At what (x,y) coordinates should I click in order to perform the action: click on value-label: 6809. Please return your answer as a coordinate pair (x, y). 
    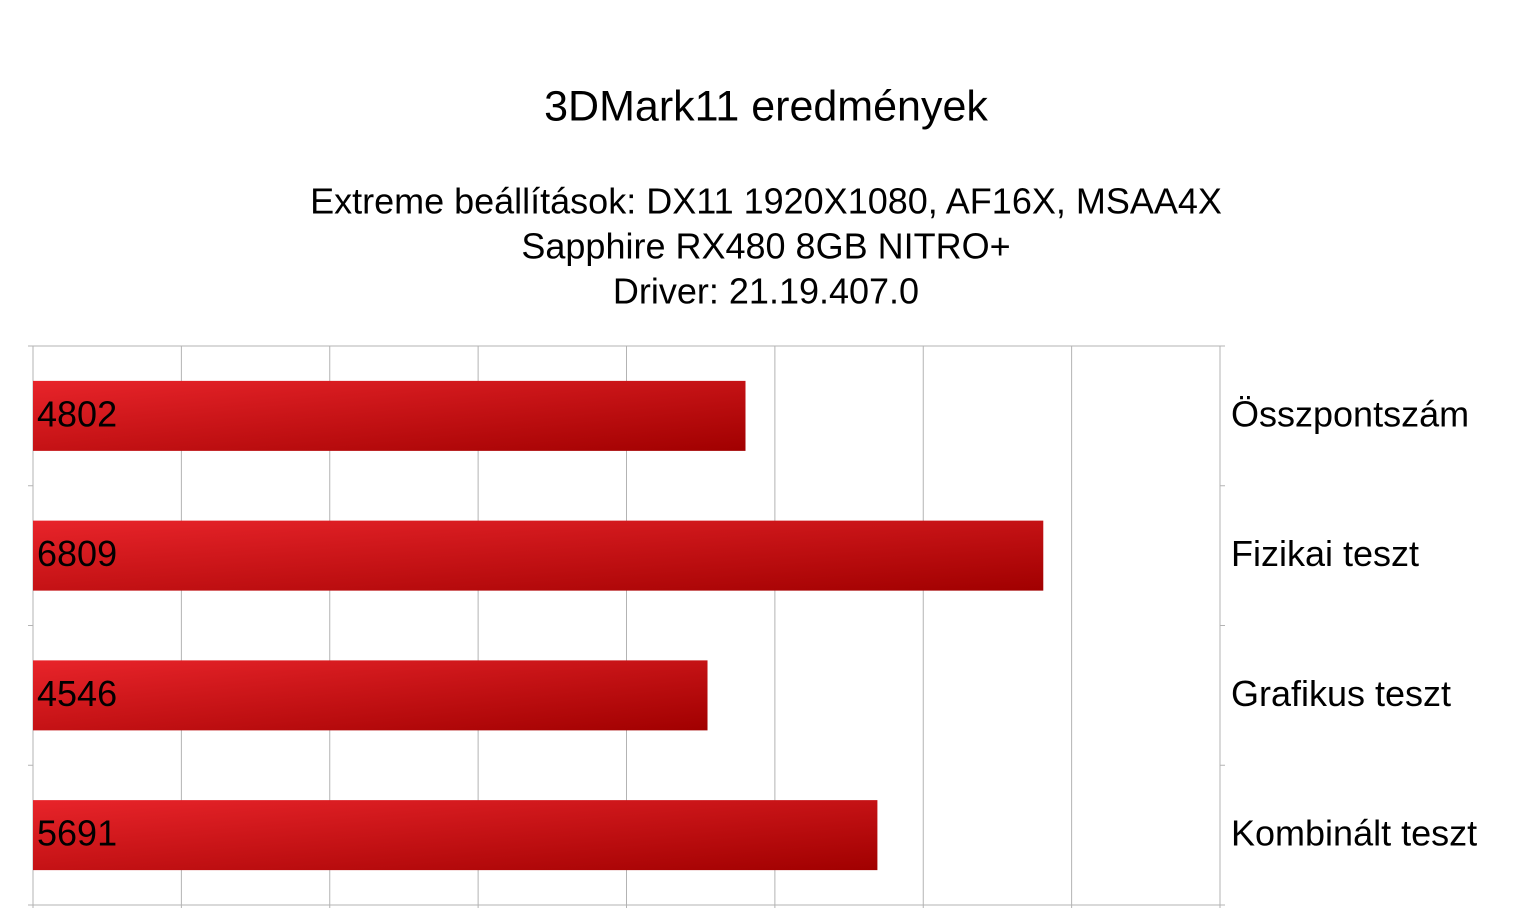
    Looking at the image, I should click on (77, 553).